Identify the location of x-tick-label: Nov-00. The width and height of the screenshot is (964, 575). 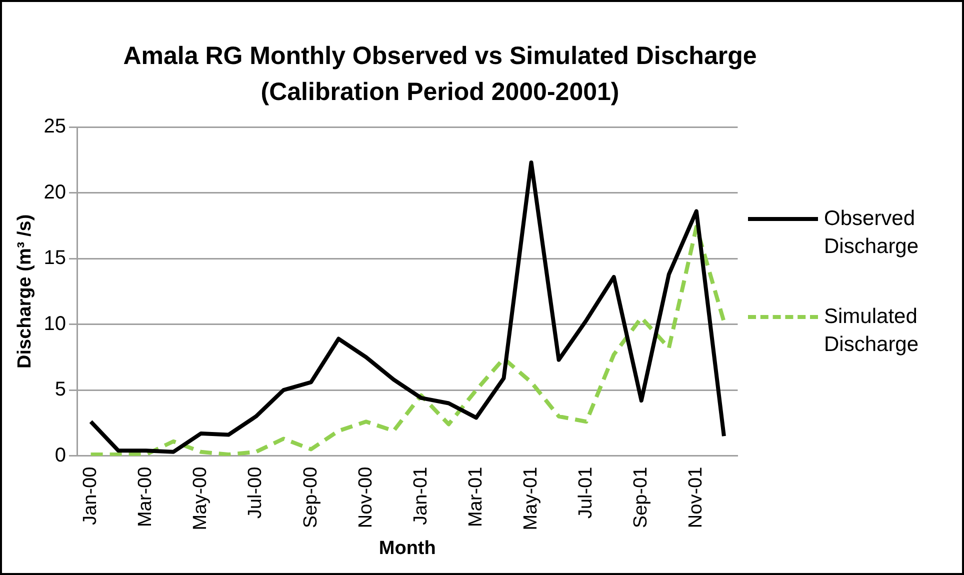
(365, 497).